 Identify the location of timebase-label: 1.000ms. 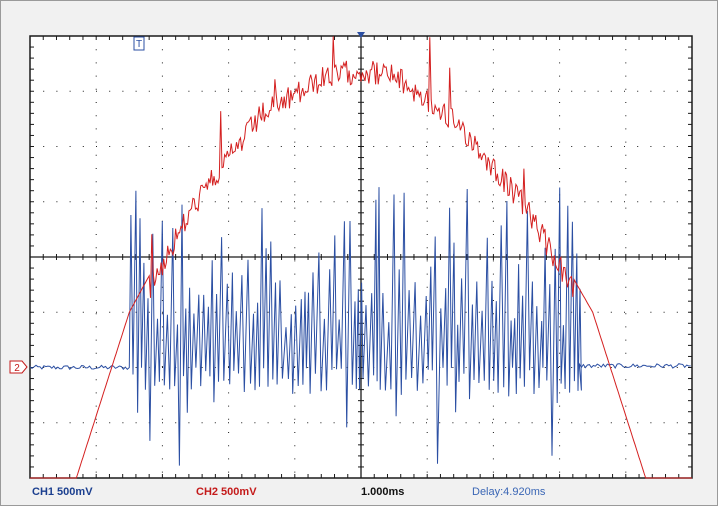
(382, 492).